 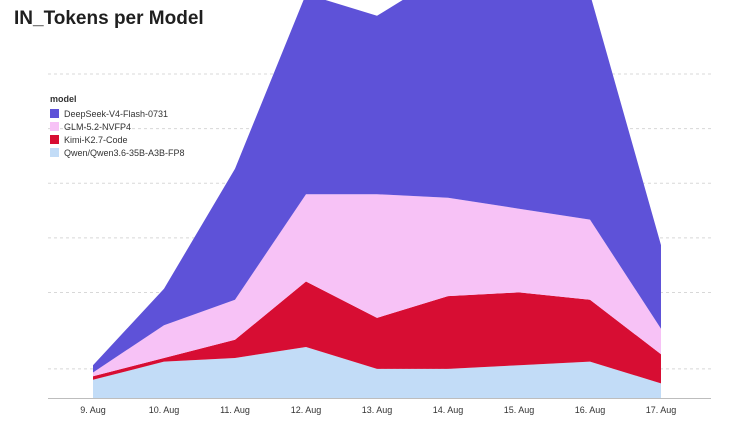 I want to click on x-tick-label: 15. Aug, so click(x=519, y=410).